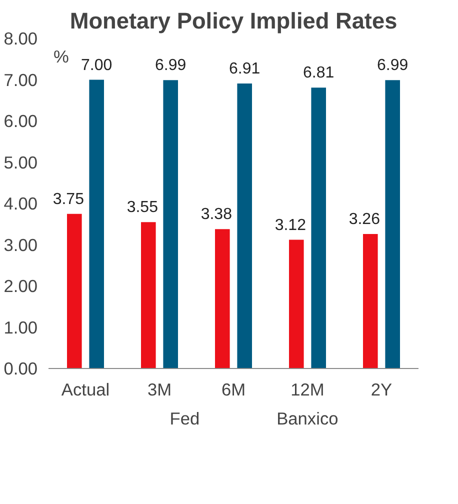  I want to click on y-tick-label: 7.00, so click(21, 80).